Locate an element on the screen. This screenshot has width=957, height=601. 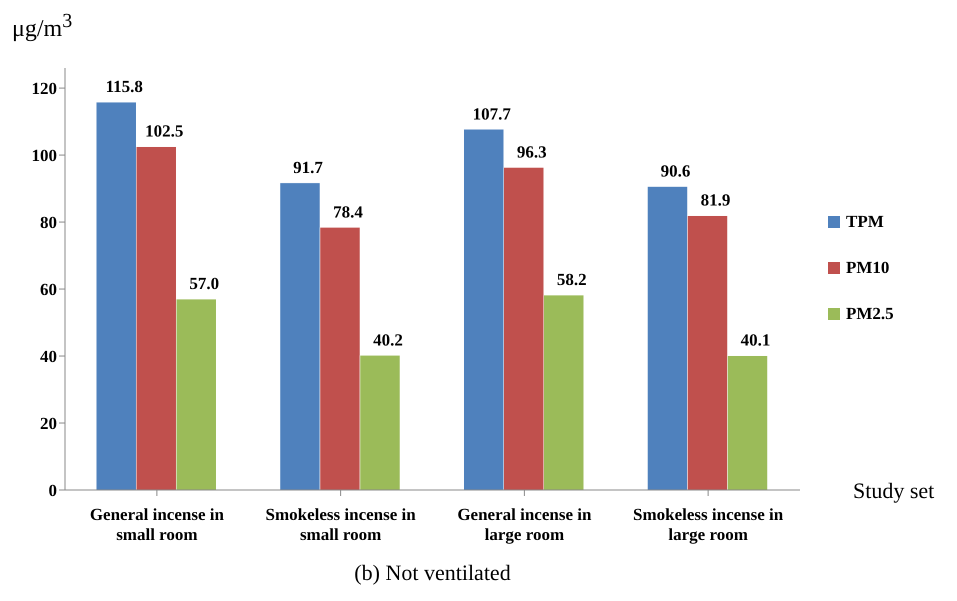
data-label: 91.7 is located at coordinates (308, 167).